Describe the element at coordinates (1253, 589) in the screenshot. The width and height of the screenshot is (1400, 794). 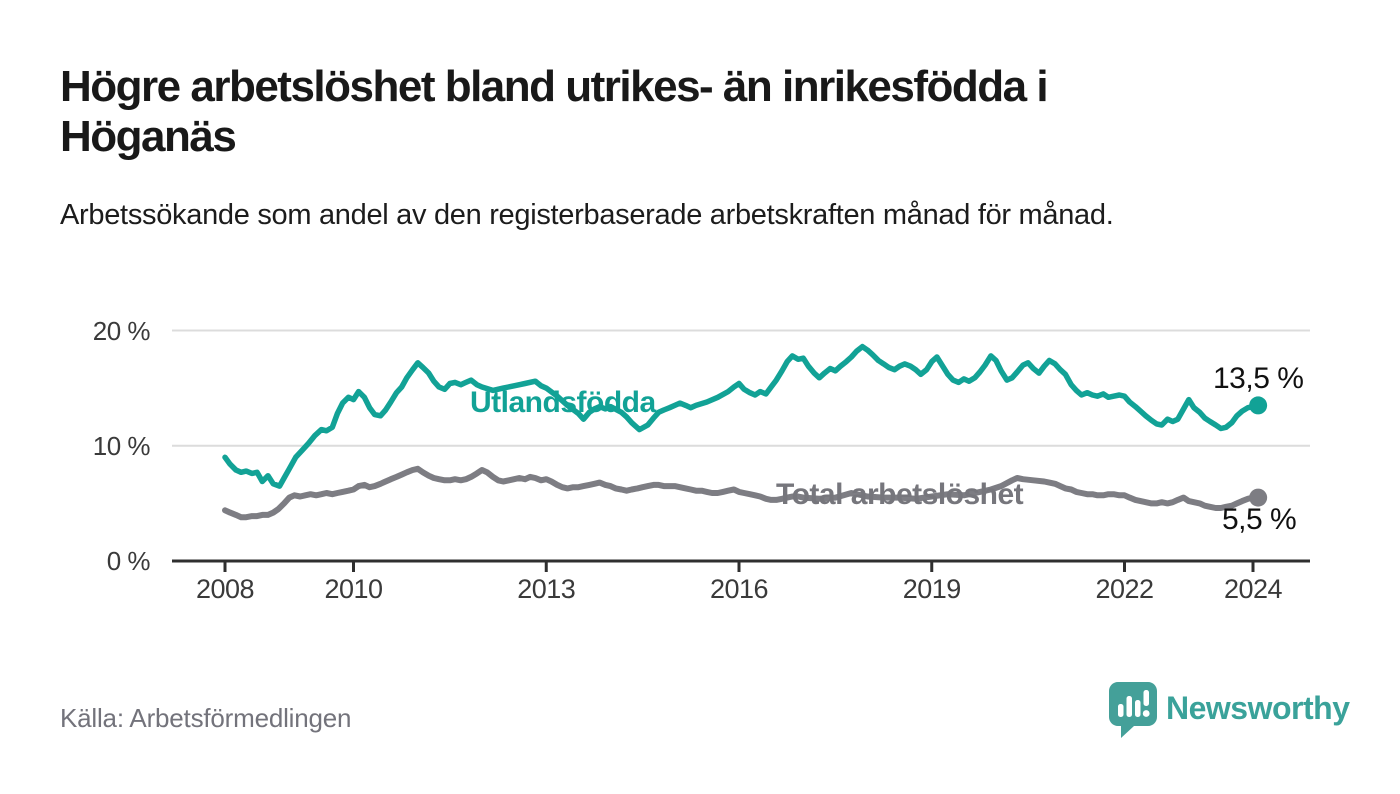
I see `x-tick-label: 2024` at that location.